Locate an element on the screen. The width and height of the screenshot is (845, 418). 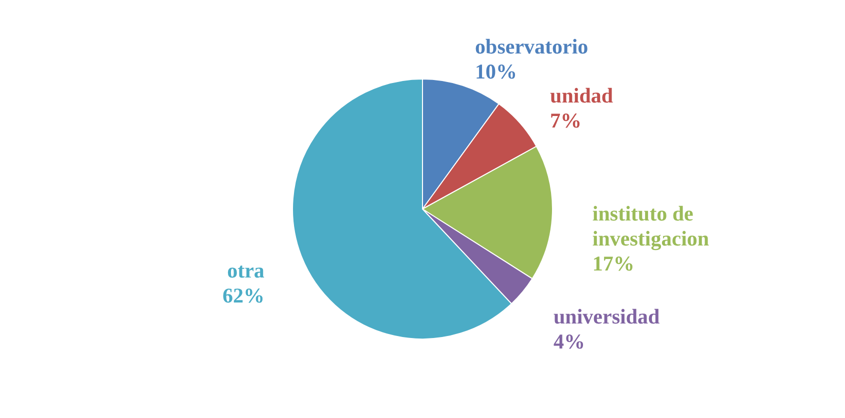
slice-label: instituto de investigacion is located at coordinates (651, 225).